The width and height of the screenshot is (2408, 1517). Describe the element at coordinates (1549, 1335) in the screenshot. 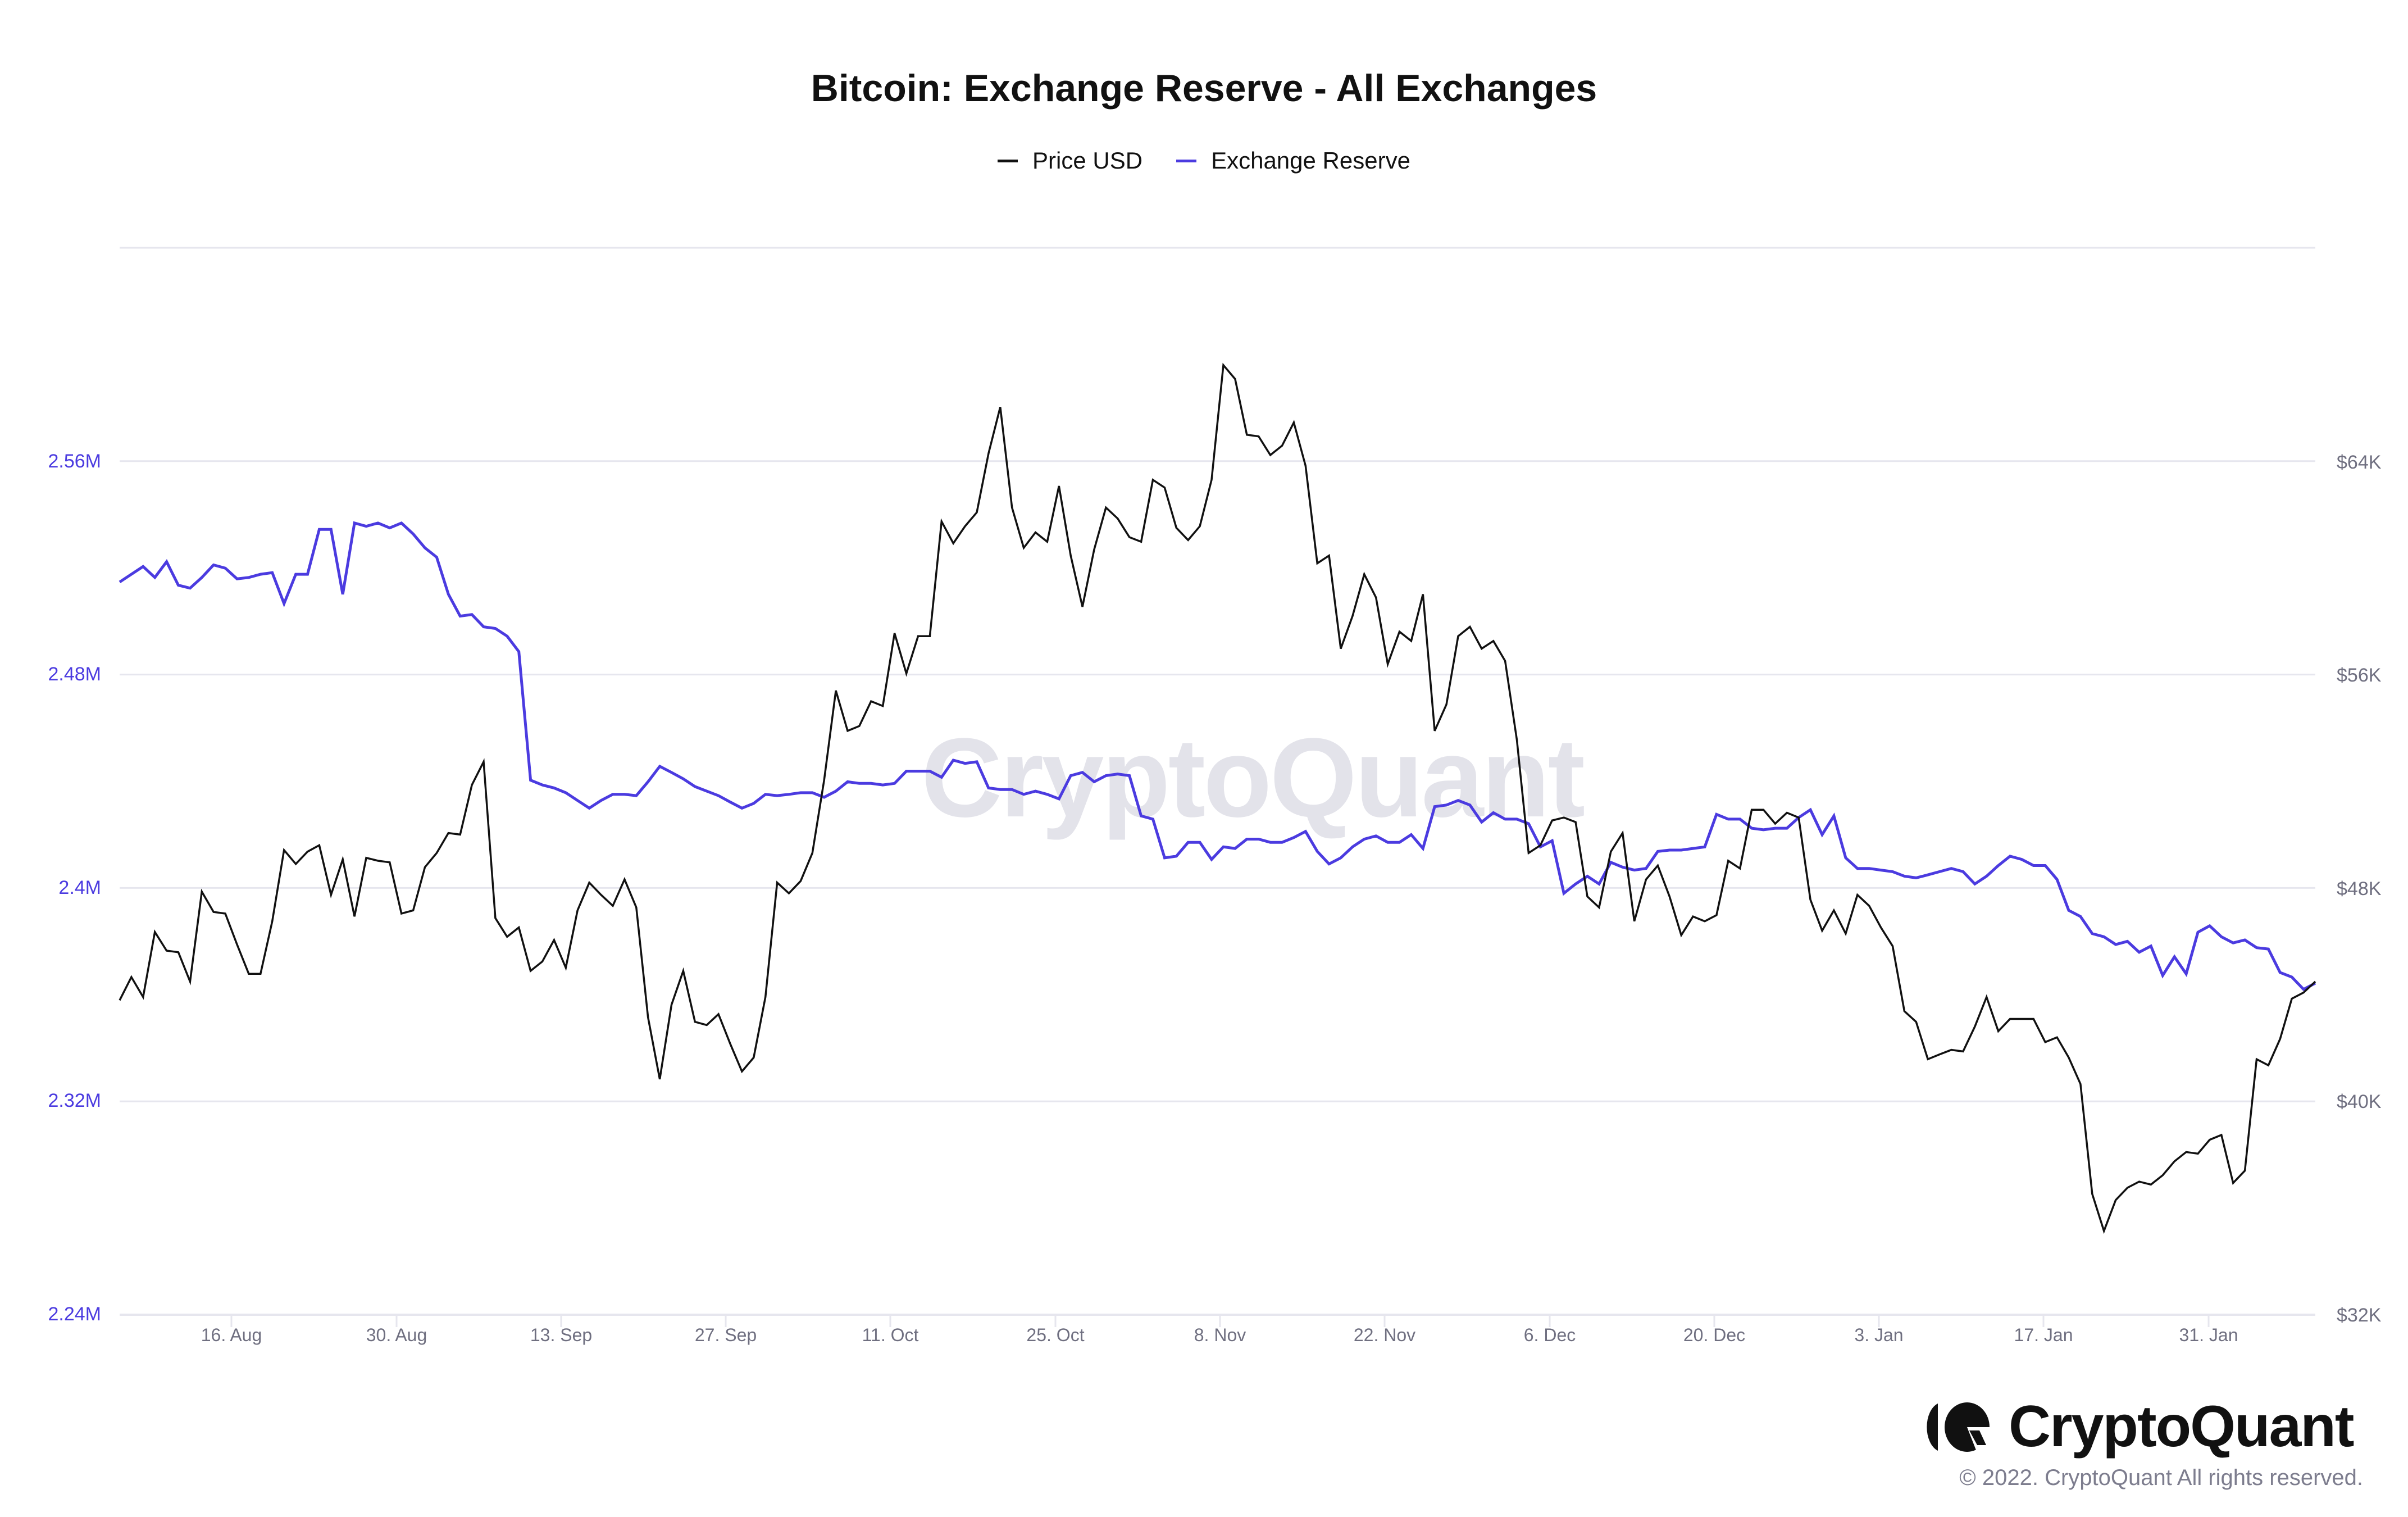

I see `x-axis-tick: 6. Dec` at that location.